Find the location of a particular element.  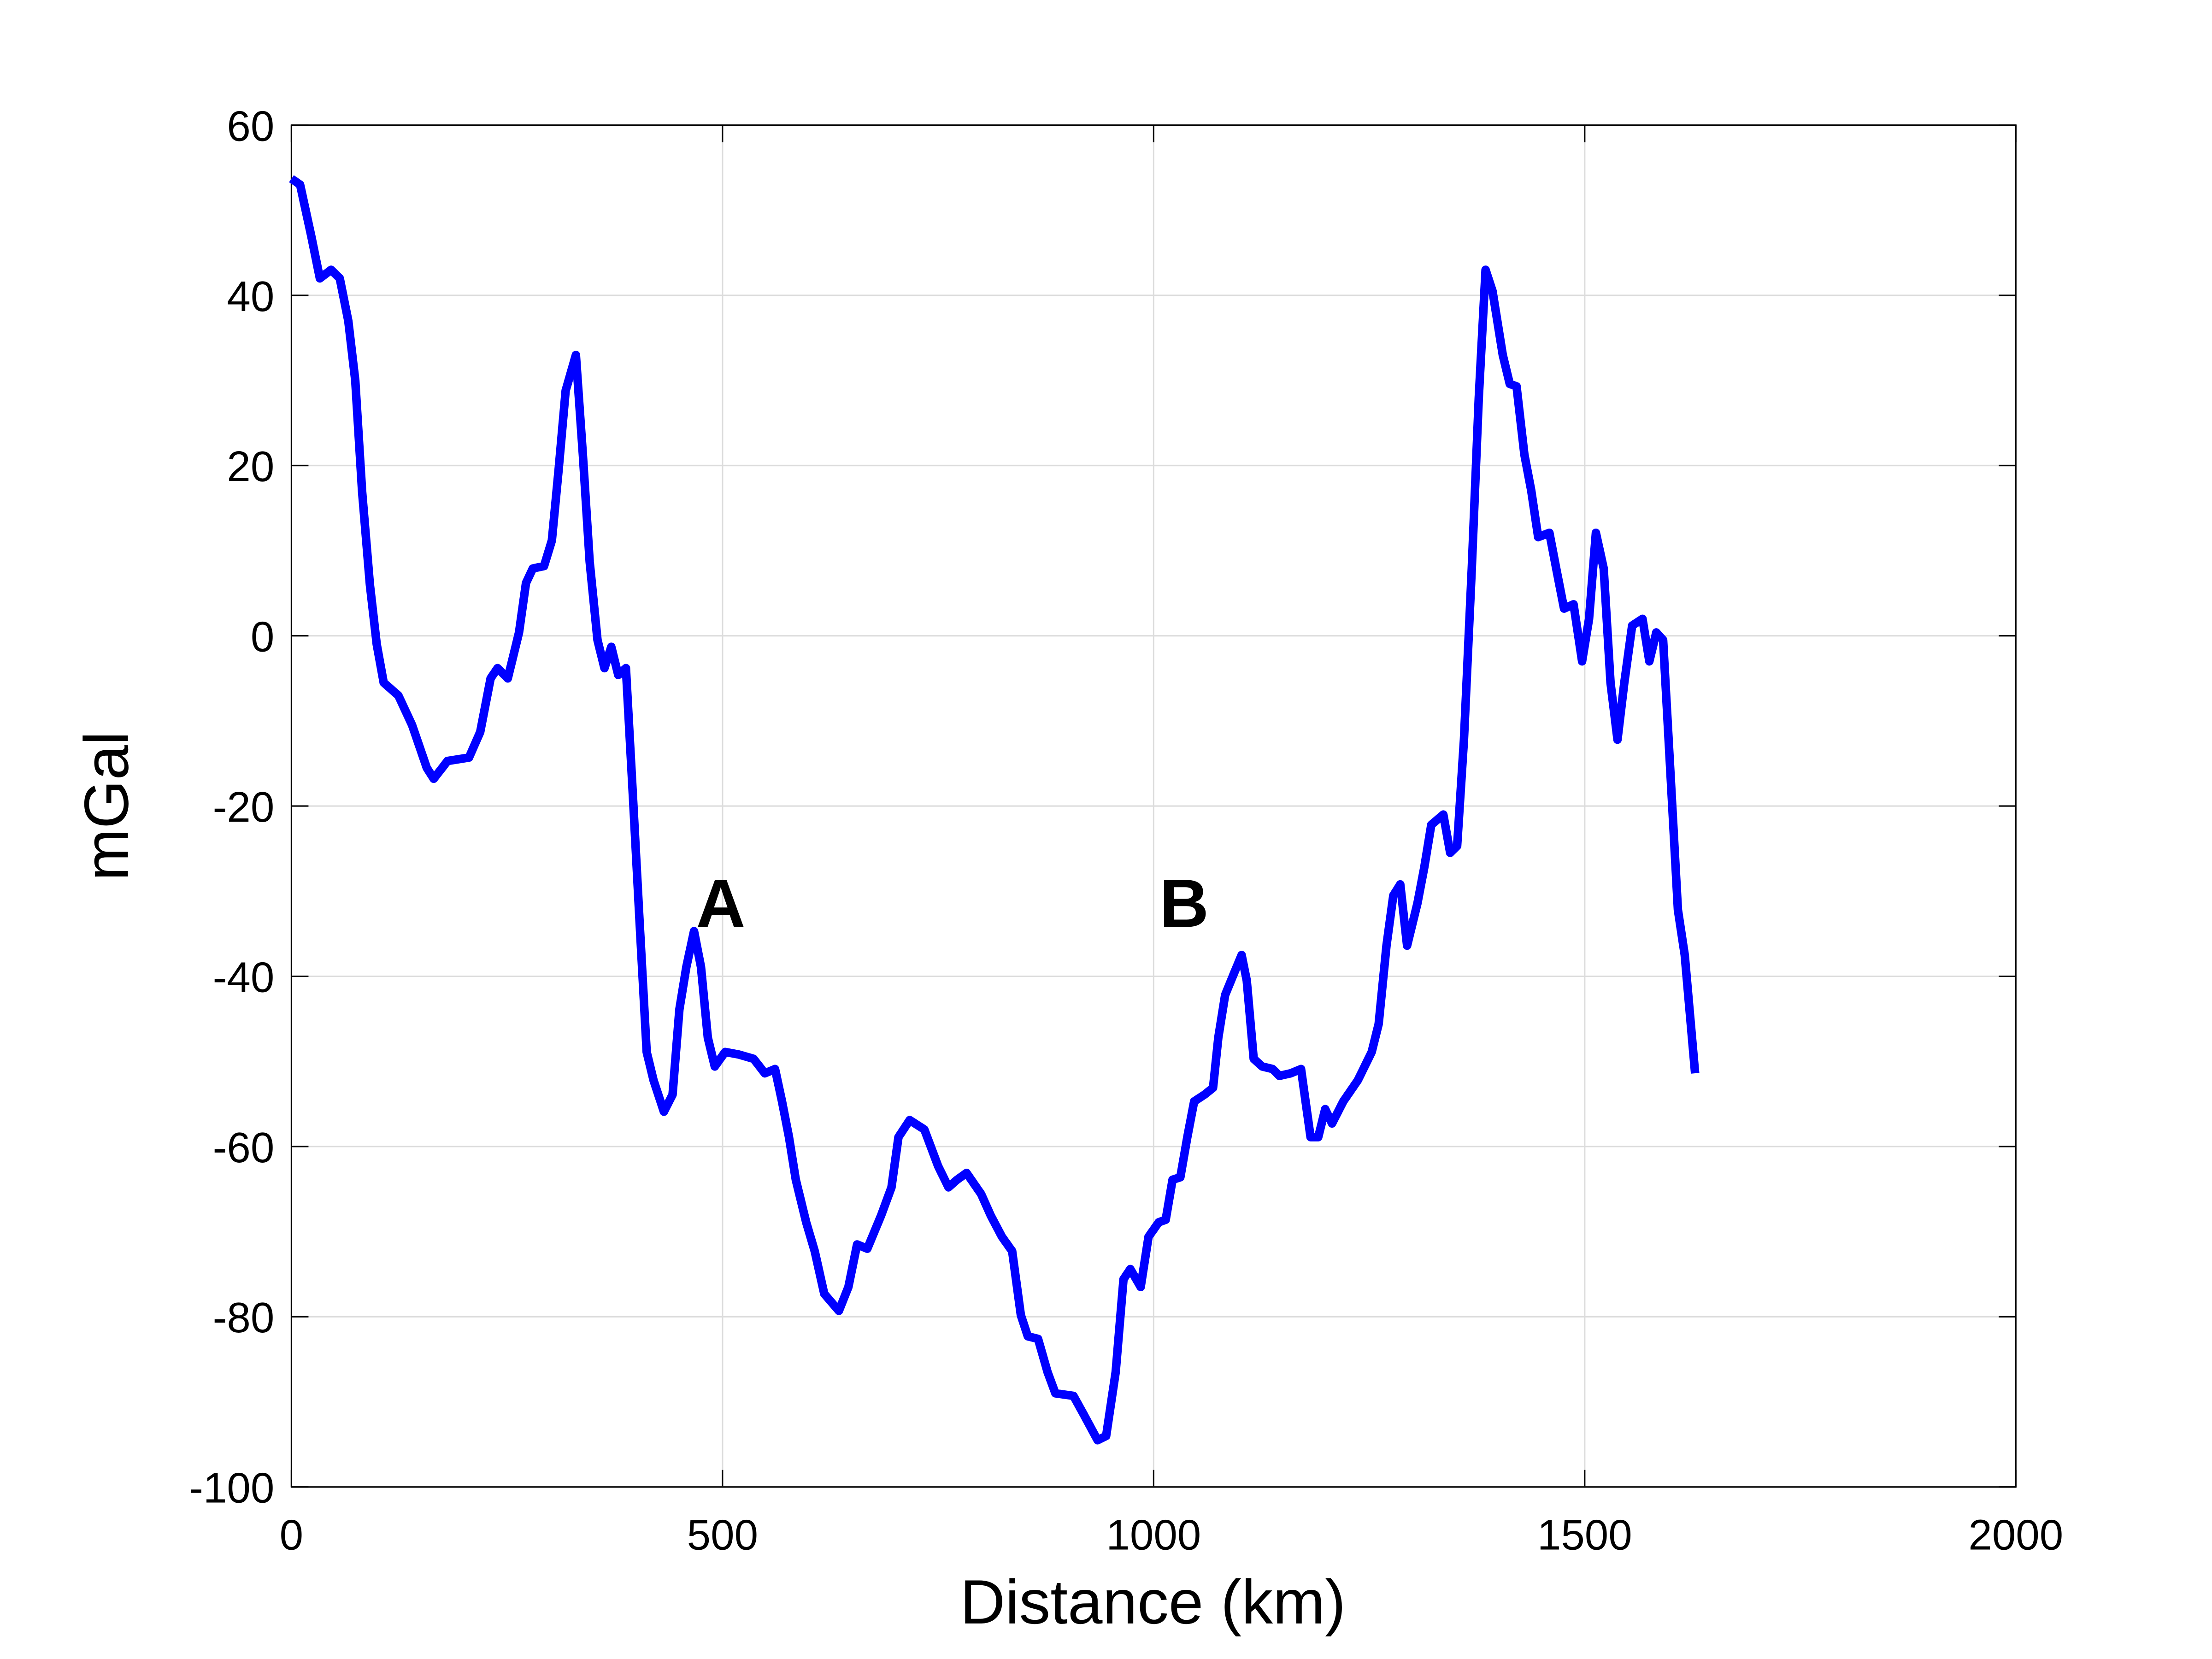

annotation: B is located at coordinates (1184, 903).